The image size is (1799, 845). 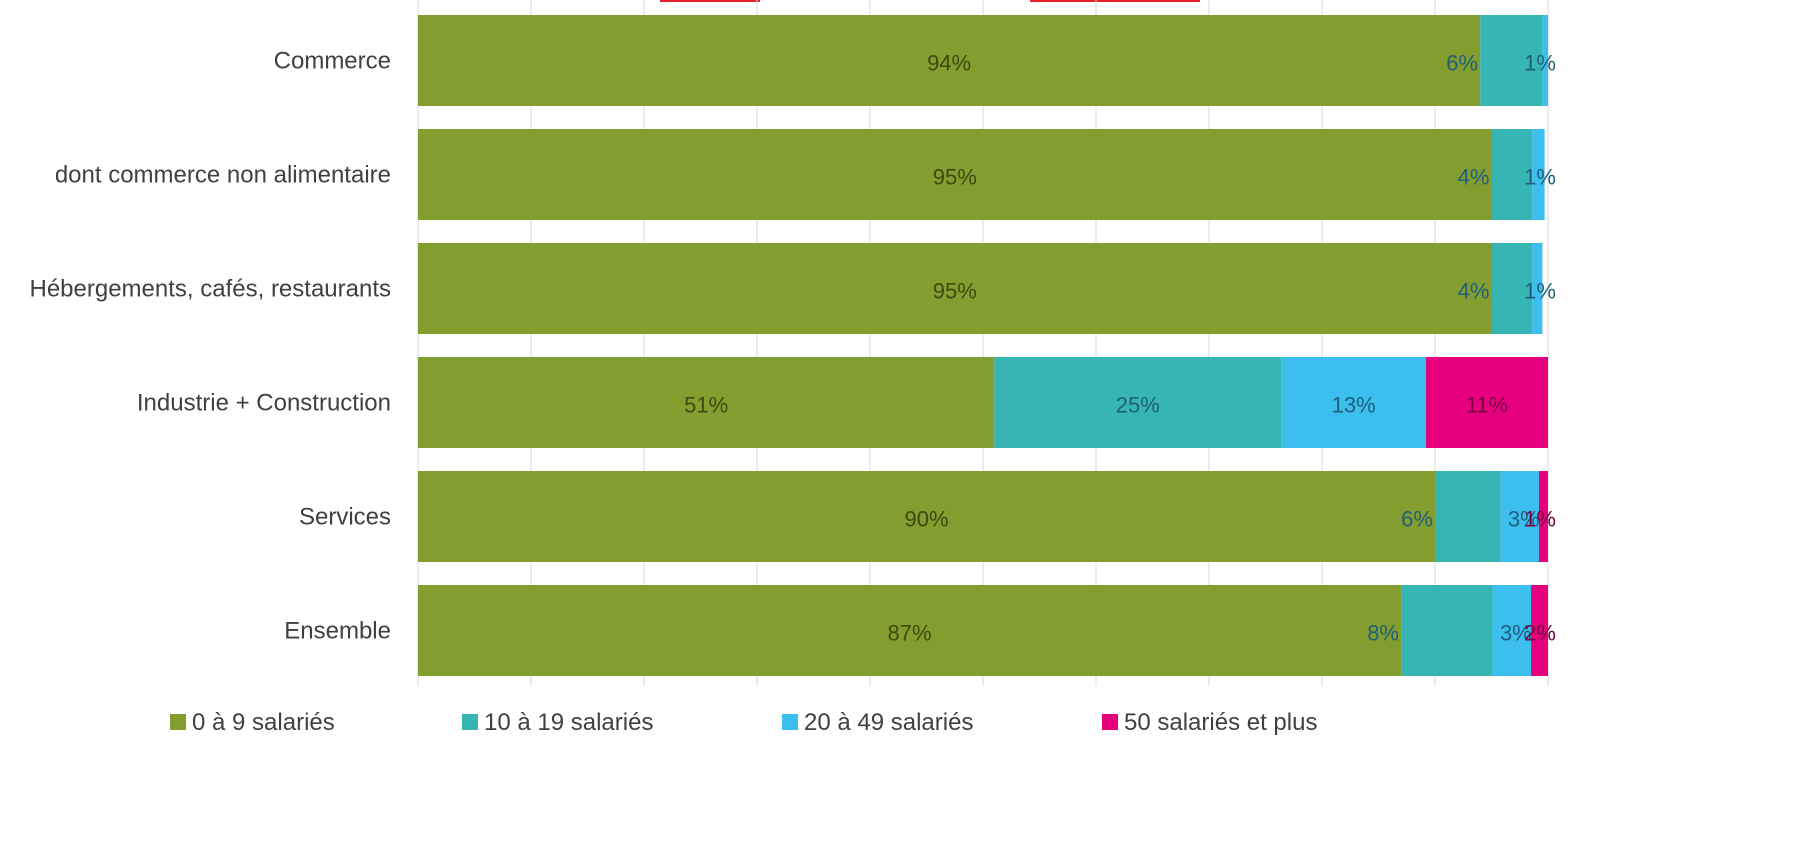 I want to click on category-label: dont commerce non alimentaire, so click(x=223, y=175).